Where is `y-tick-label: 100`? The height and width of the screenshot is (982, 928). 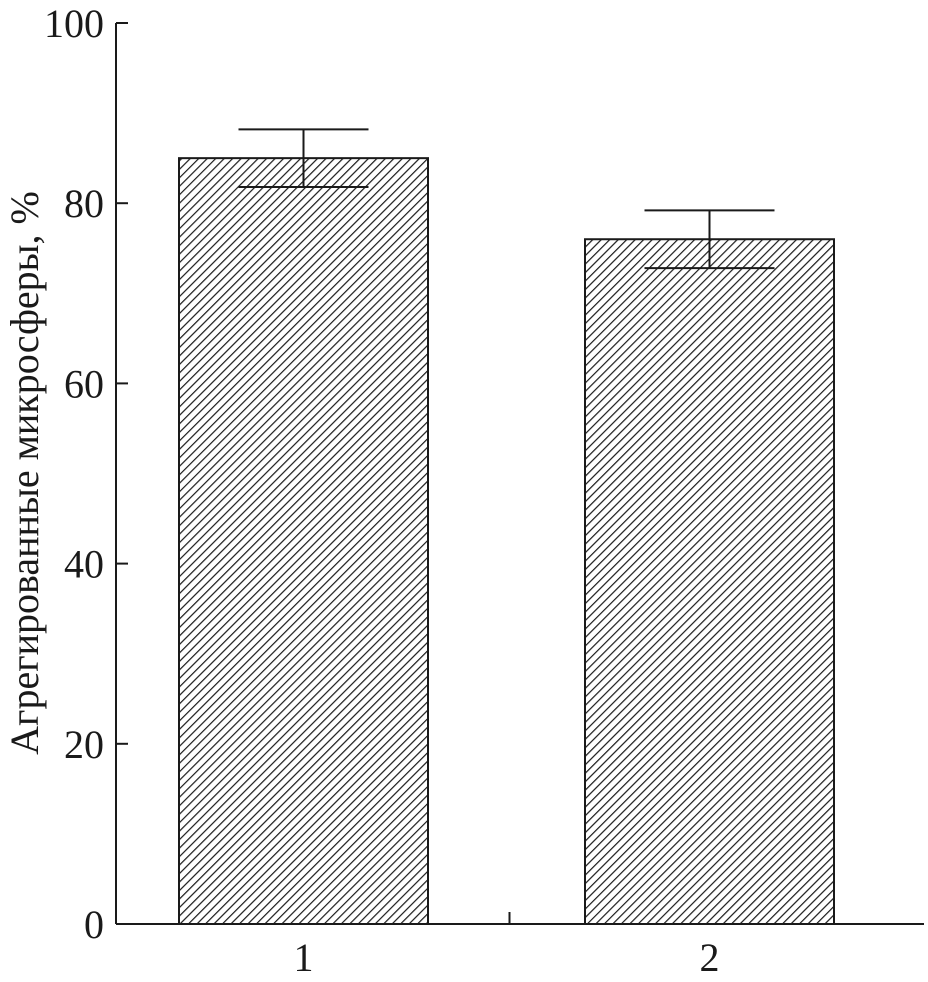 y-tick-label: 100 is located at coordinates (74, 23).